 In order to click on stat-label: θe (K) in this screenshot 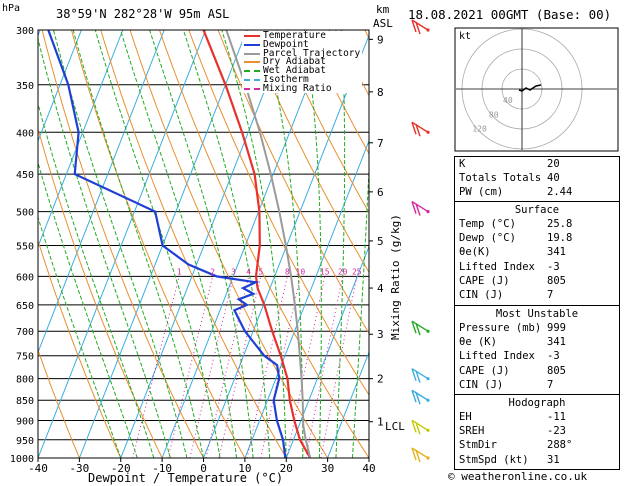, I will do `click(478, 342)`.